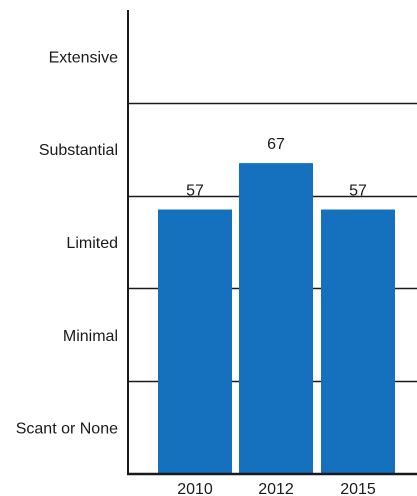 The image size is (417, 496). Describe the element at coordinates (195, 341) in the screenshot. I see `bar-2010` at that location.